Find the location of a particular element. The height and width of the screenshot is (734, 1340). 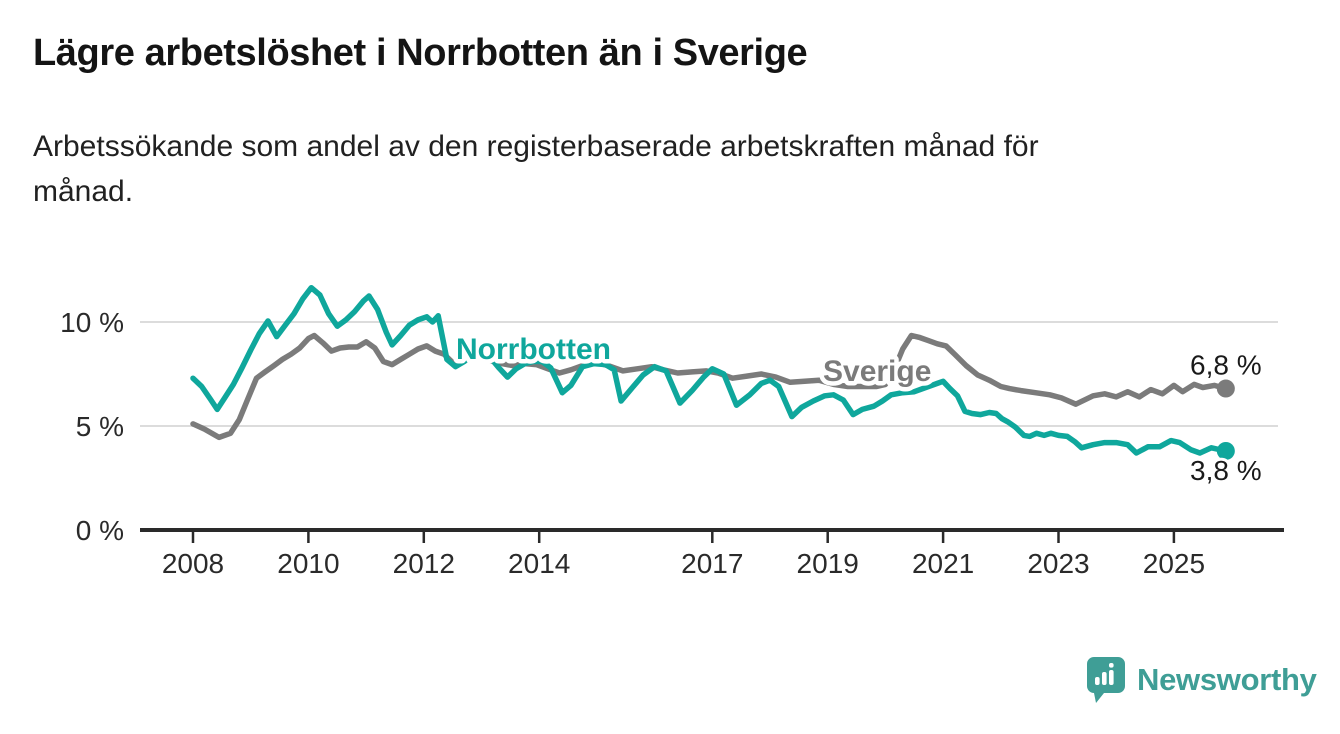

brand-name: Newsworthy is located at coordinates (1227, 679).